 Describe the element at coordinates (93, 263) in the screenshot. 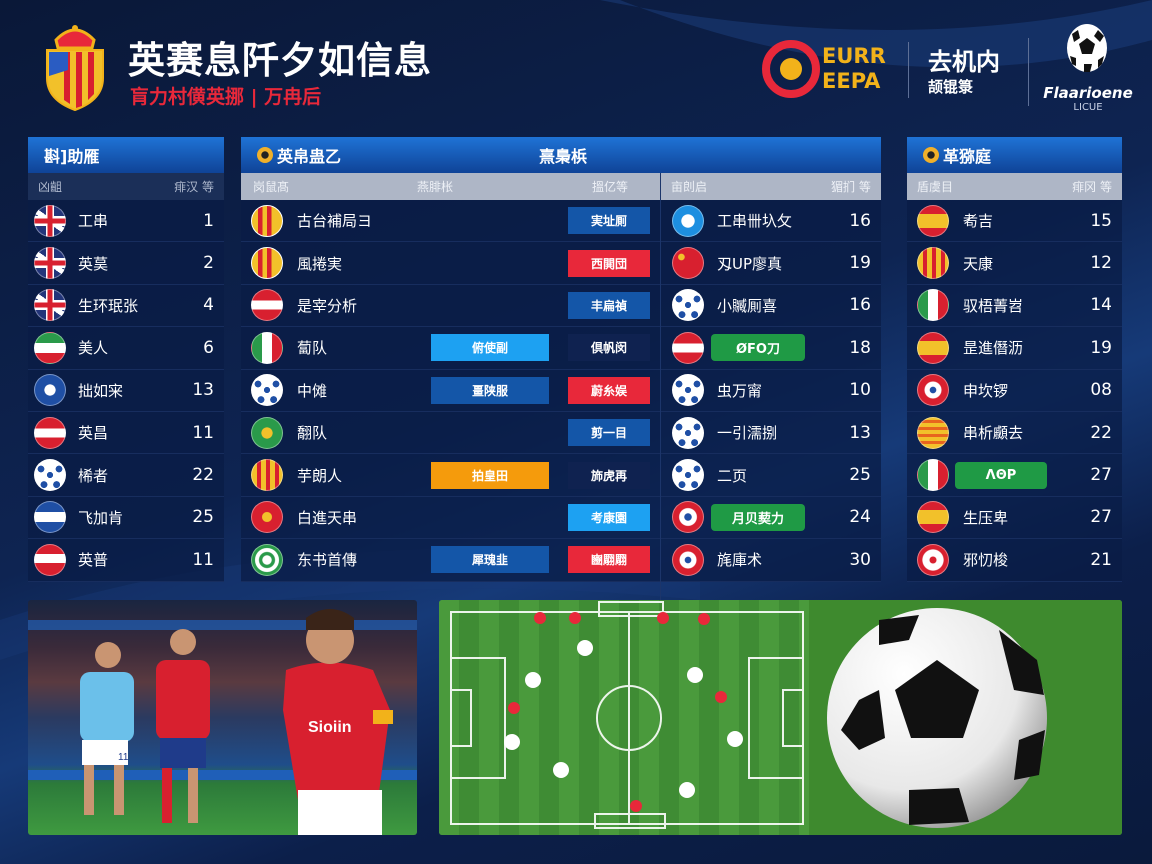

I see `team-name: 英茣` at that location.